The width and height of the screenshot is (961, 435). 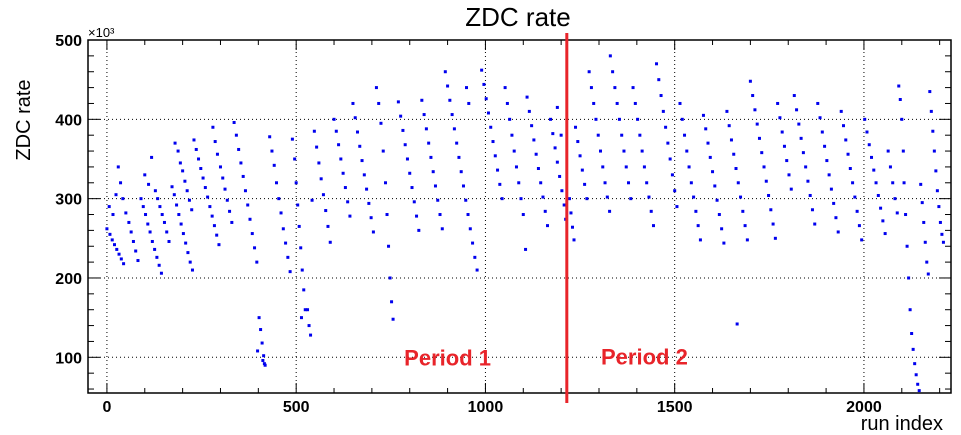 What do you see at coordinates (68, 358) in the screenshot?
I see `y-tick-label: 100` at bounding box center [68, 358].